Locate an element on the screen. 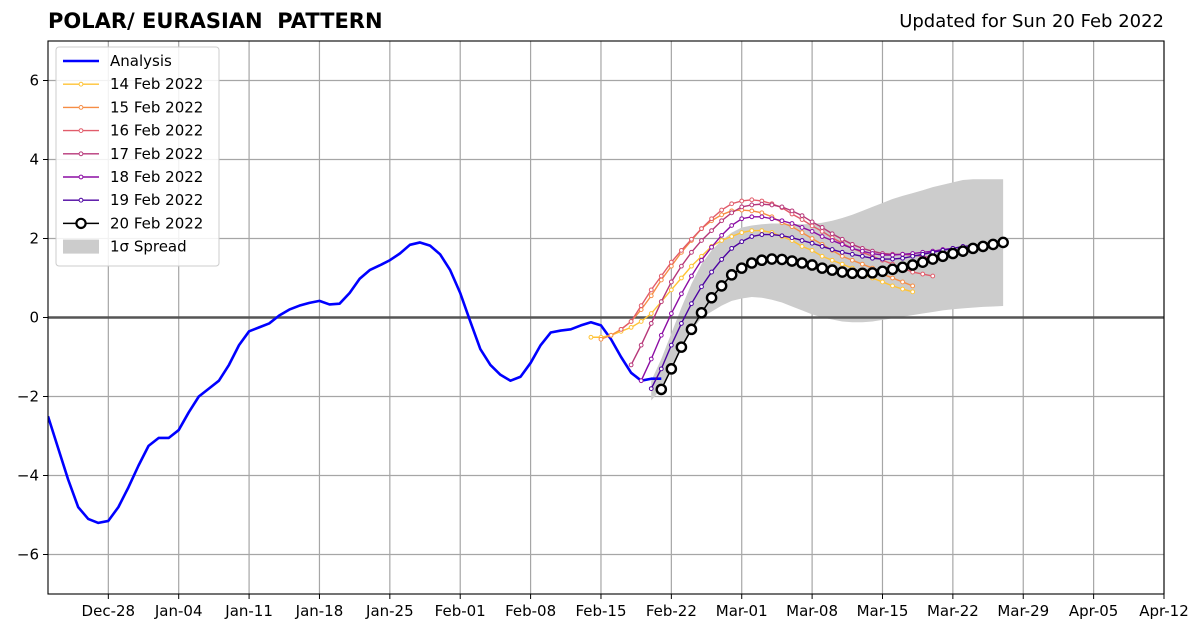  x-tick-label: Feb-01 is located at coordinates (460, 611).